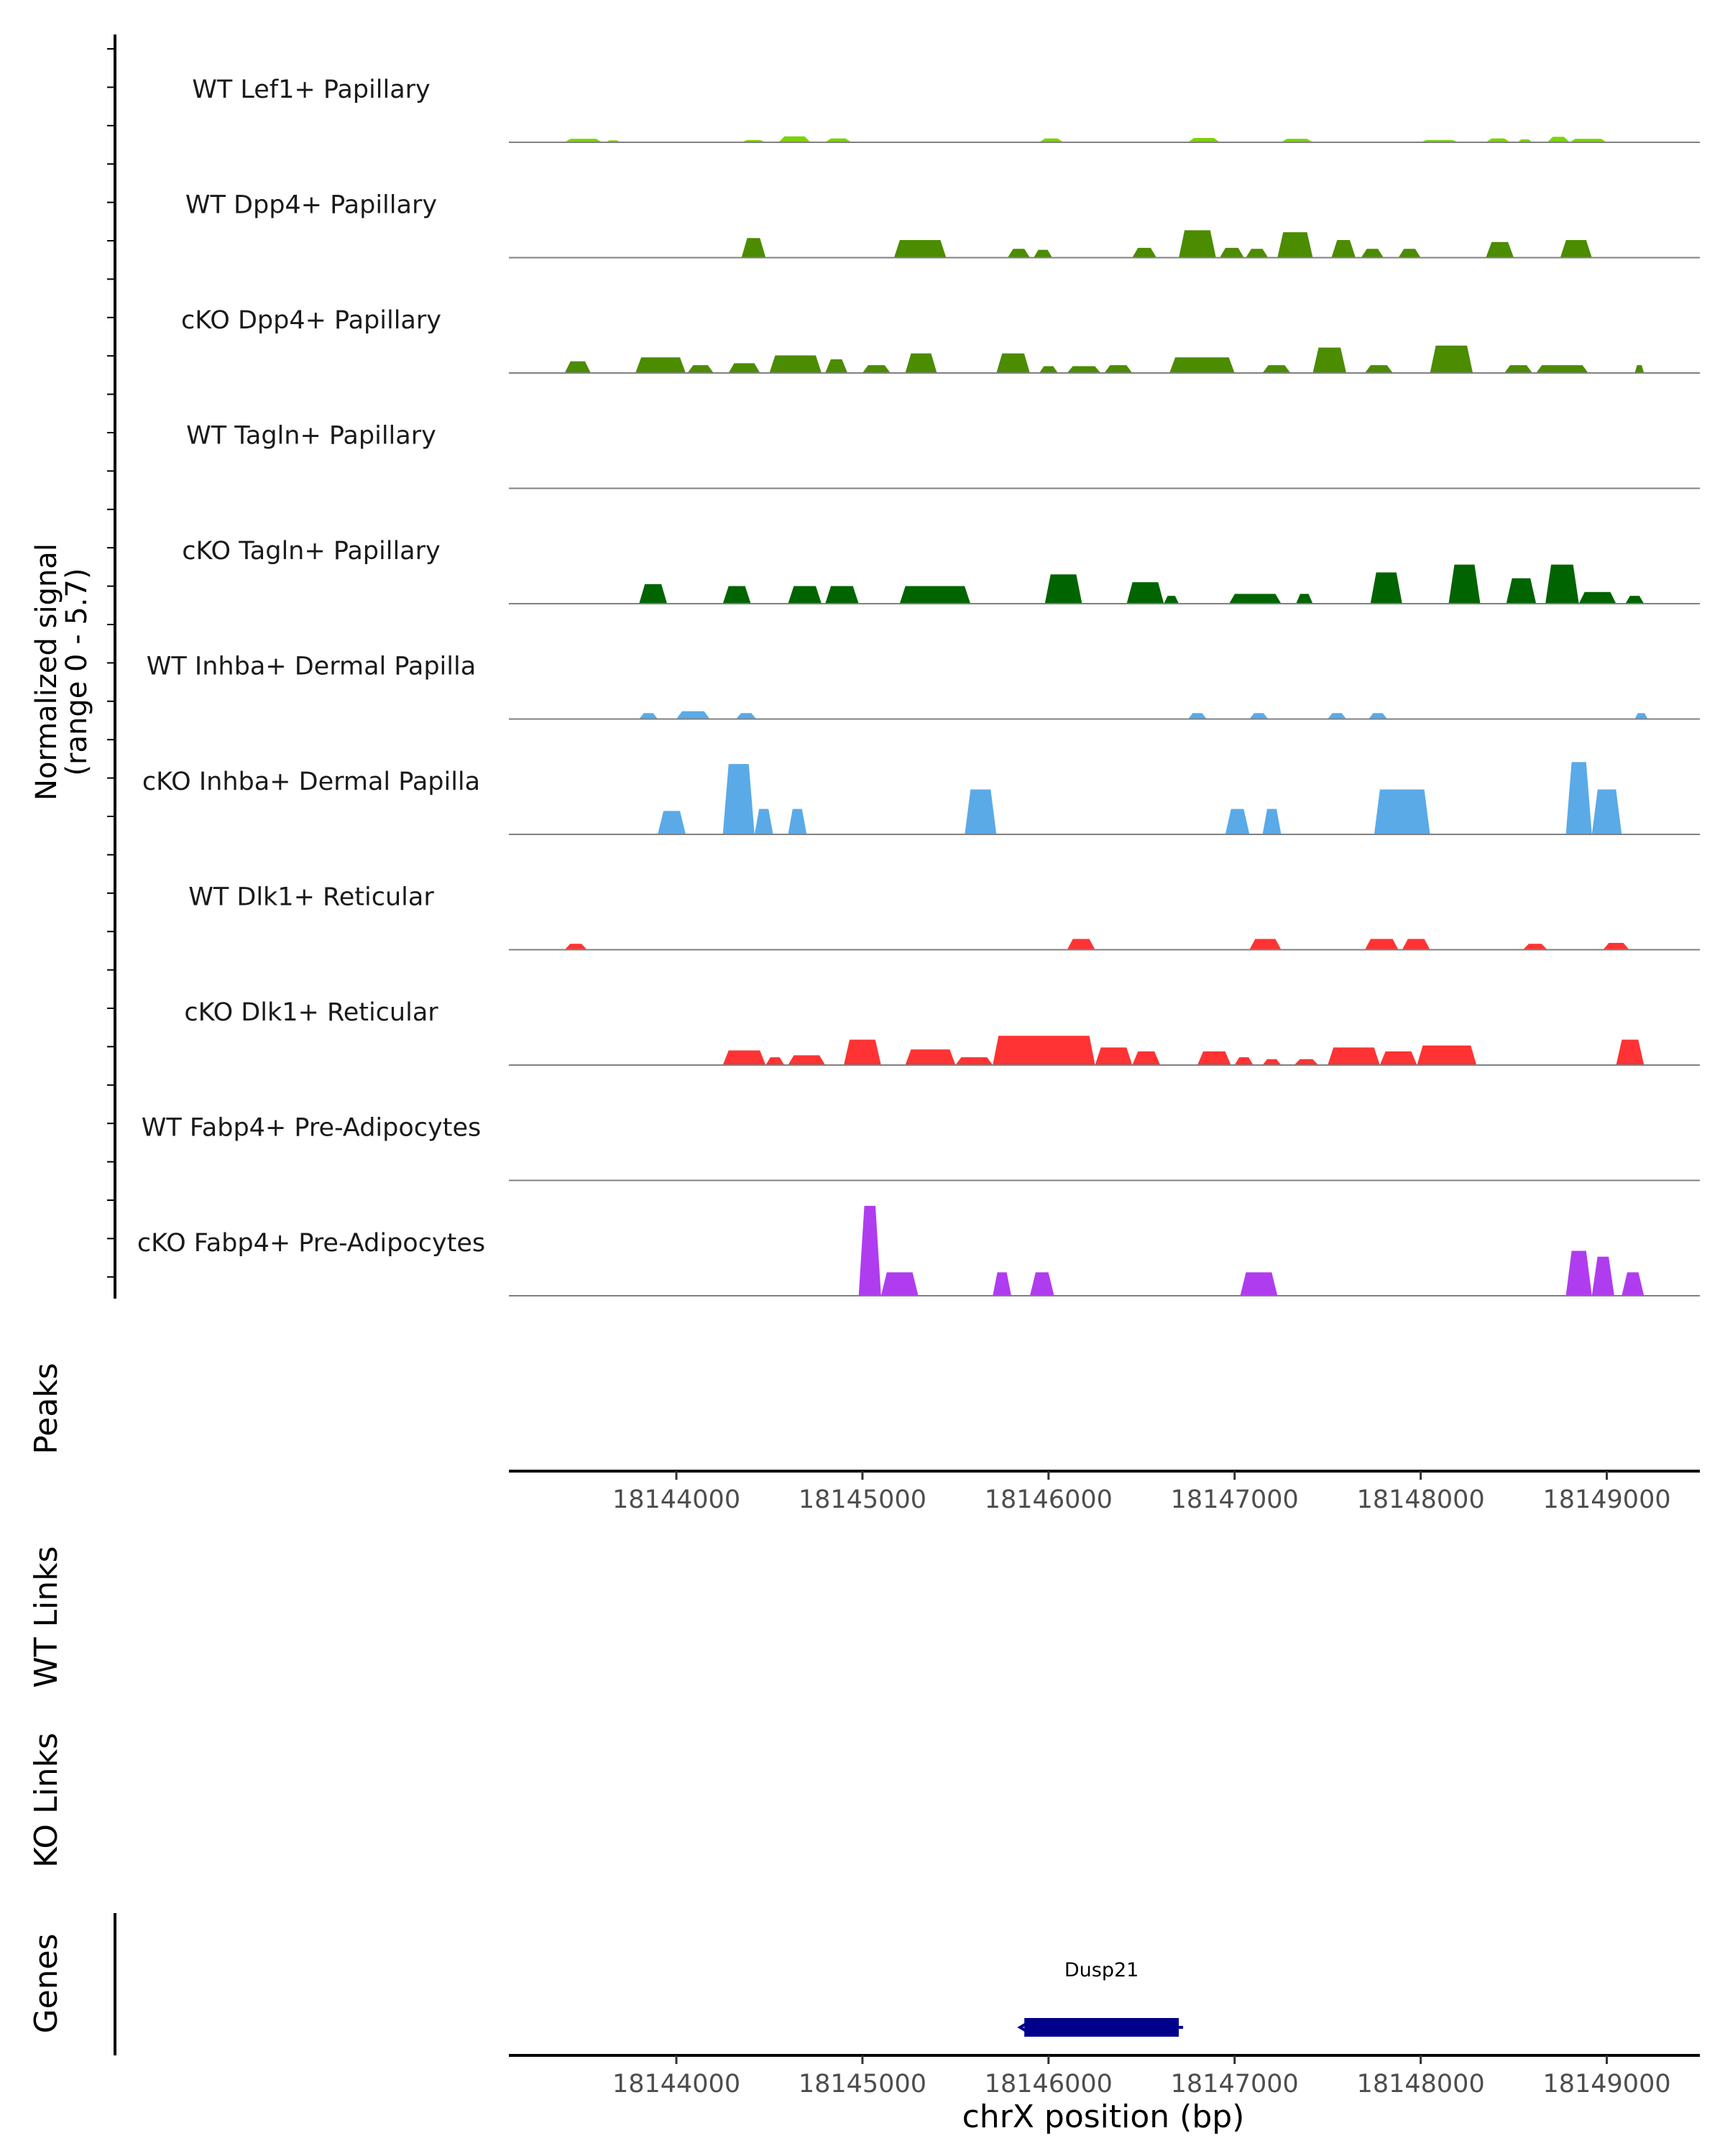  Describe the element at coordinates (46, 1409) in the screenshot. I see `peaks-panel-label: Peaks` at that location.